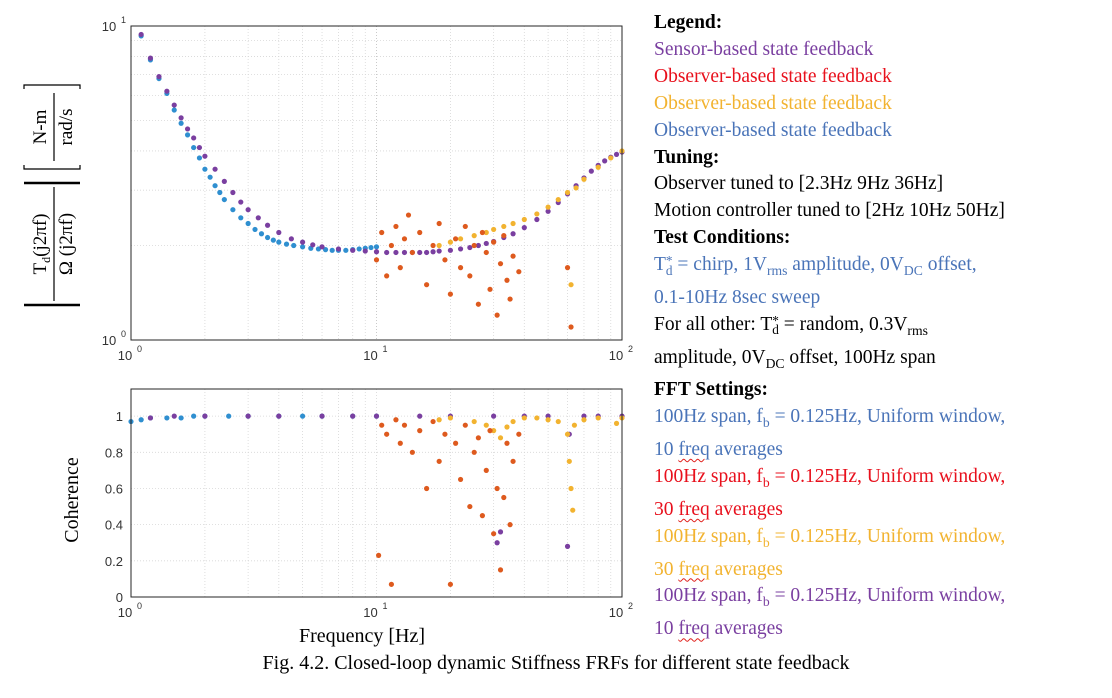  What do you see at coordinates (687, 157) in the screenshot?
I see `tuning-header: Tuning:` at bounding box center [687, 157].